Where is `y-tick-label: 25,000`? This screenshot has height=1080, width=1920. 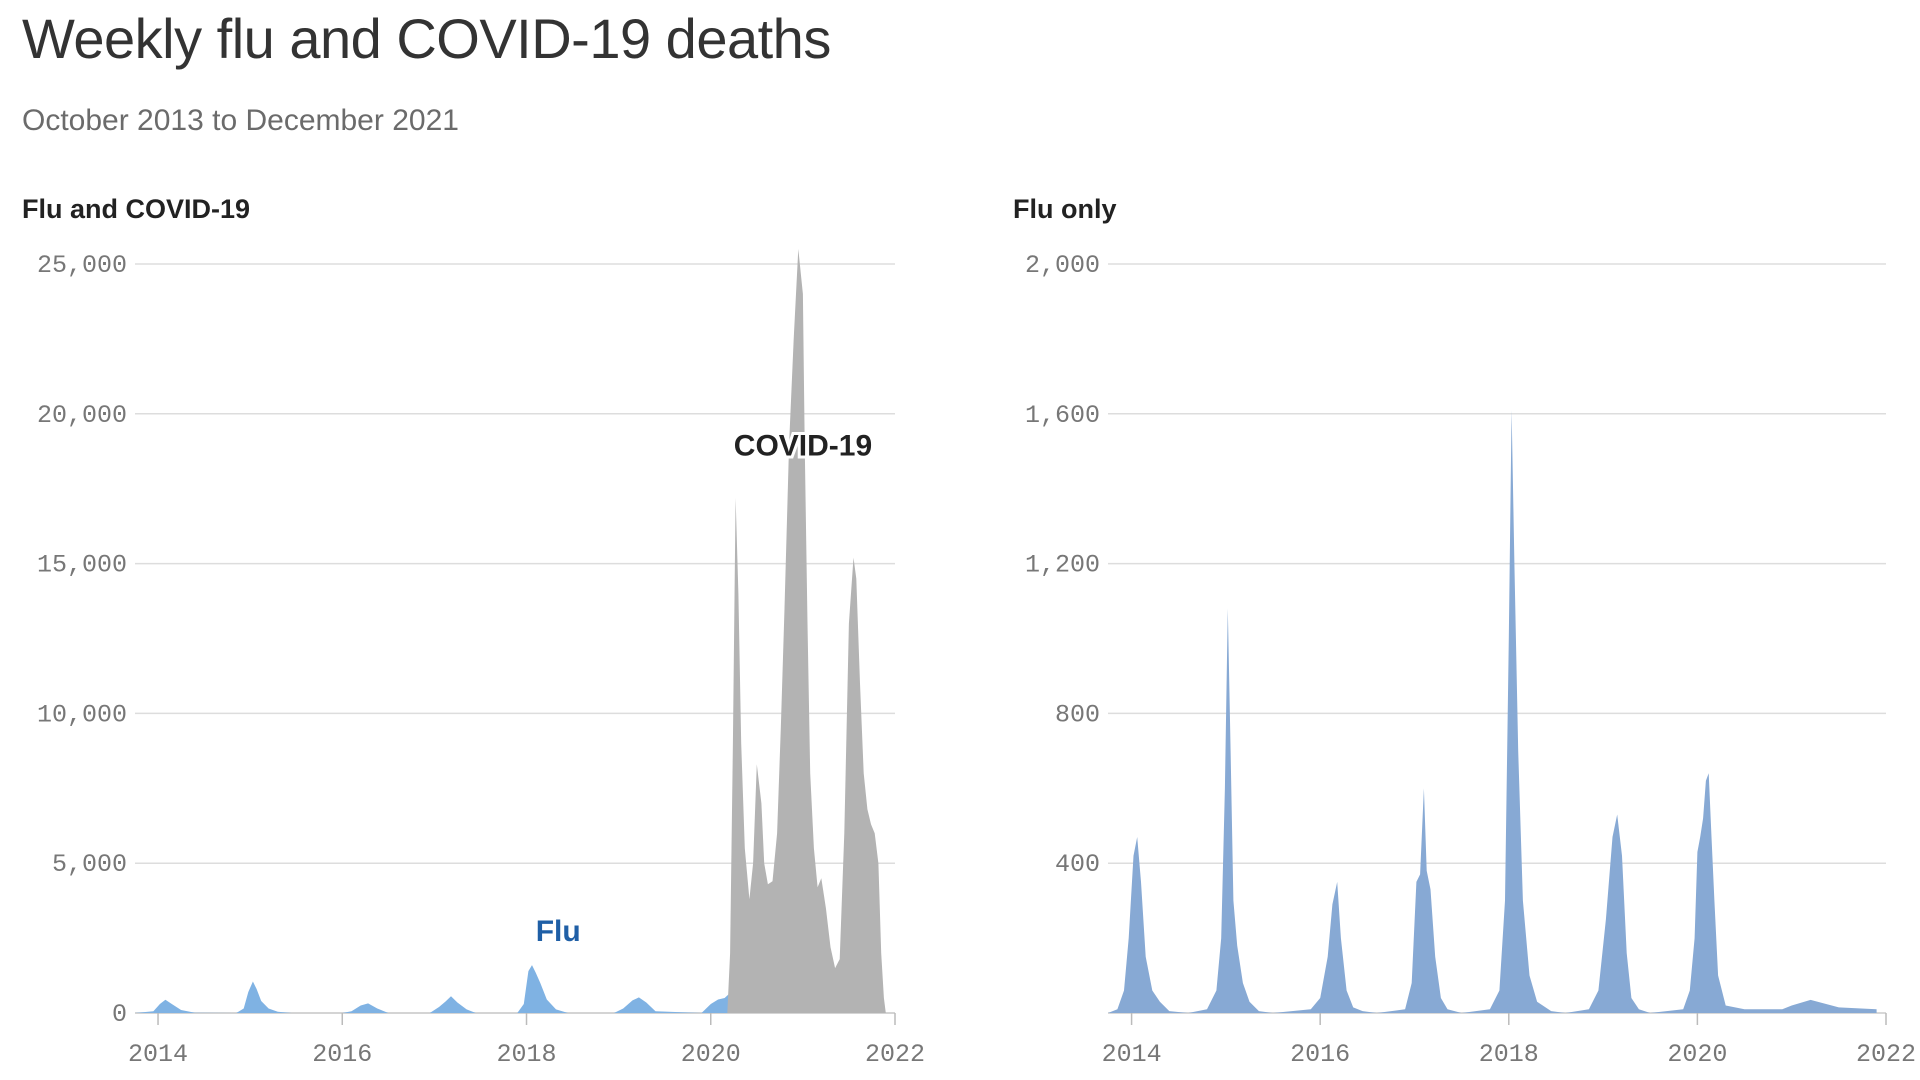
y-tick-label: 25,000 is located at coordinates (82, 265).